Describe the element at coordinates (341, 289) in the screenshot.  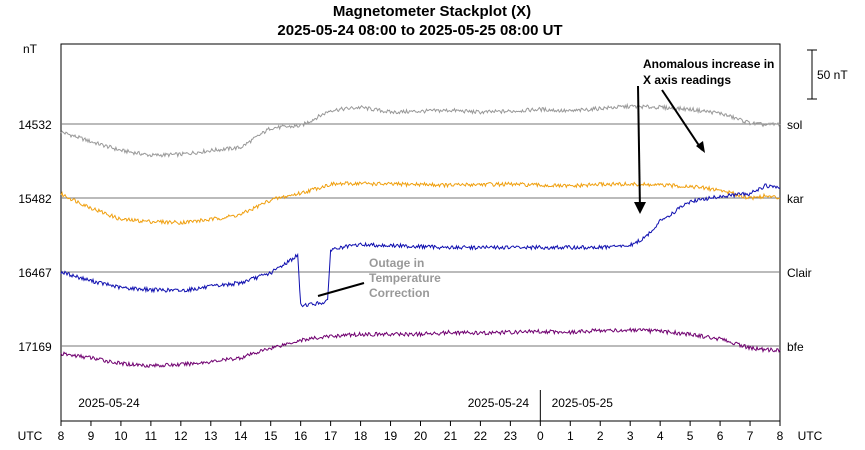
I see `annotation-outage-pointer` at that location.